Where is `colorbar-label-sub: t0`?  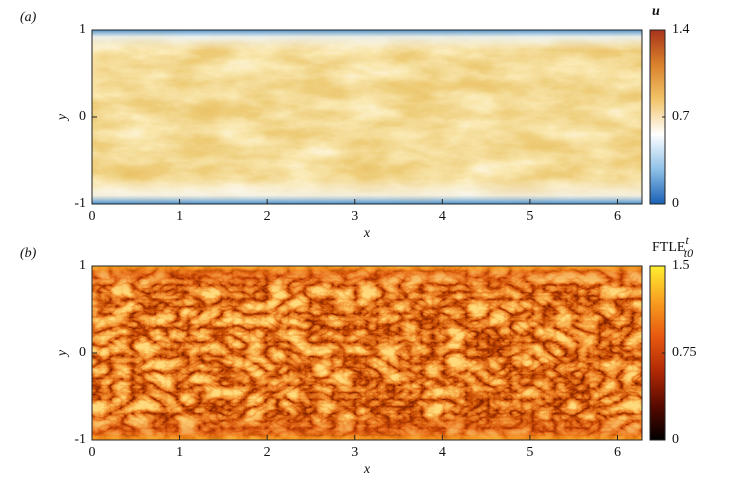
colorbar-label-sub: t0 is located at coordinates (688, 253).